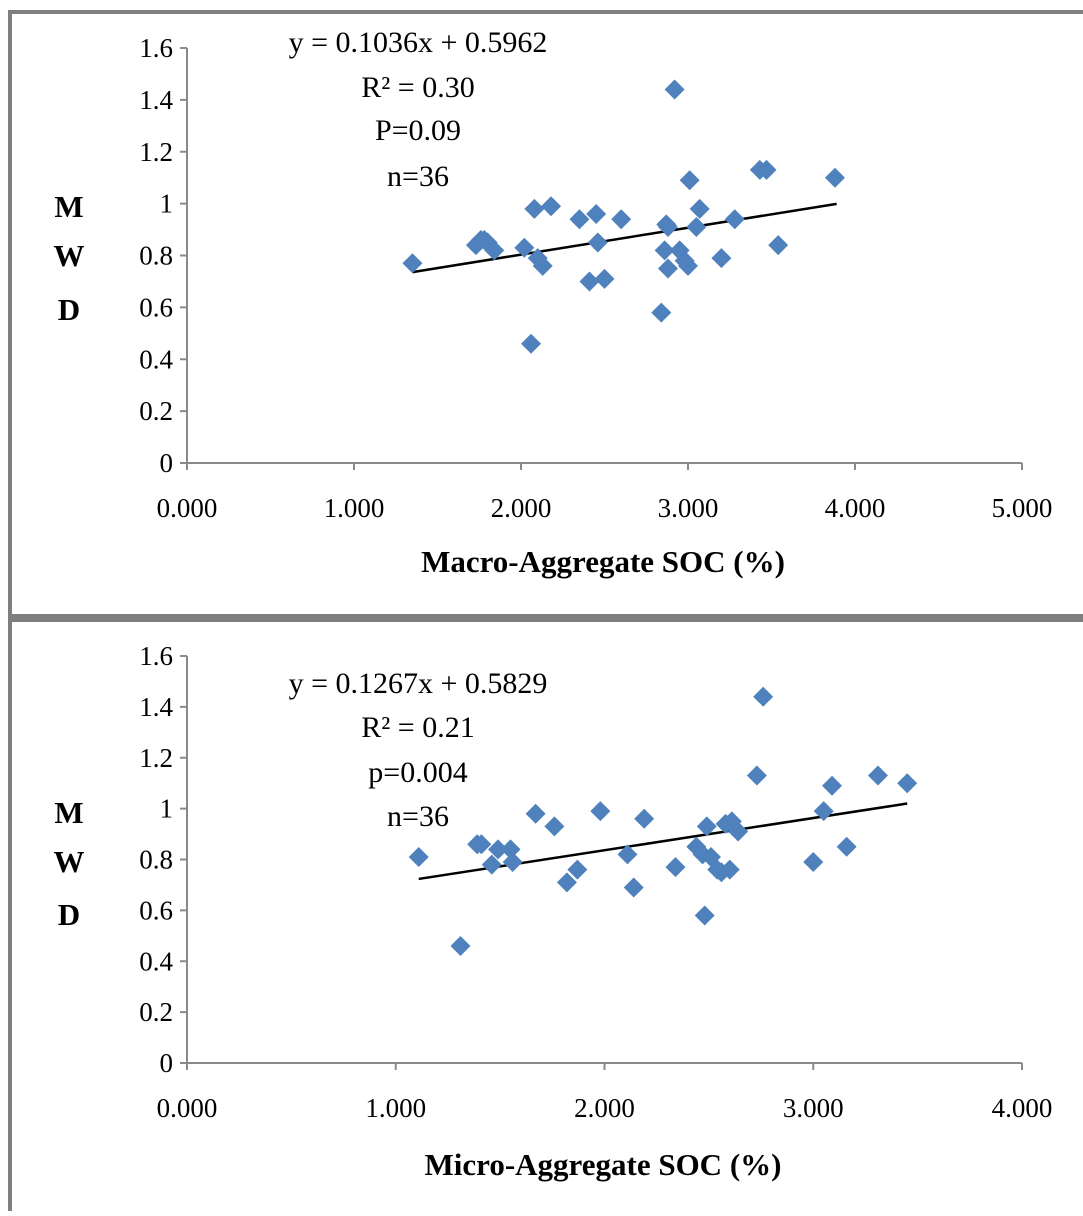  Describe the element at coordinates (156, 961) in the screenshot. I see `y-tick-label: 0.4` at that location.